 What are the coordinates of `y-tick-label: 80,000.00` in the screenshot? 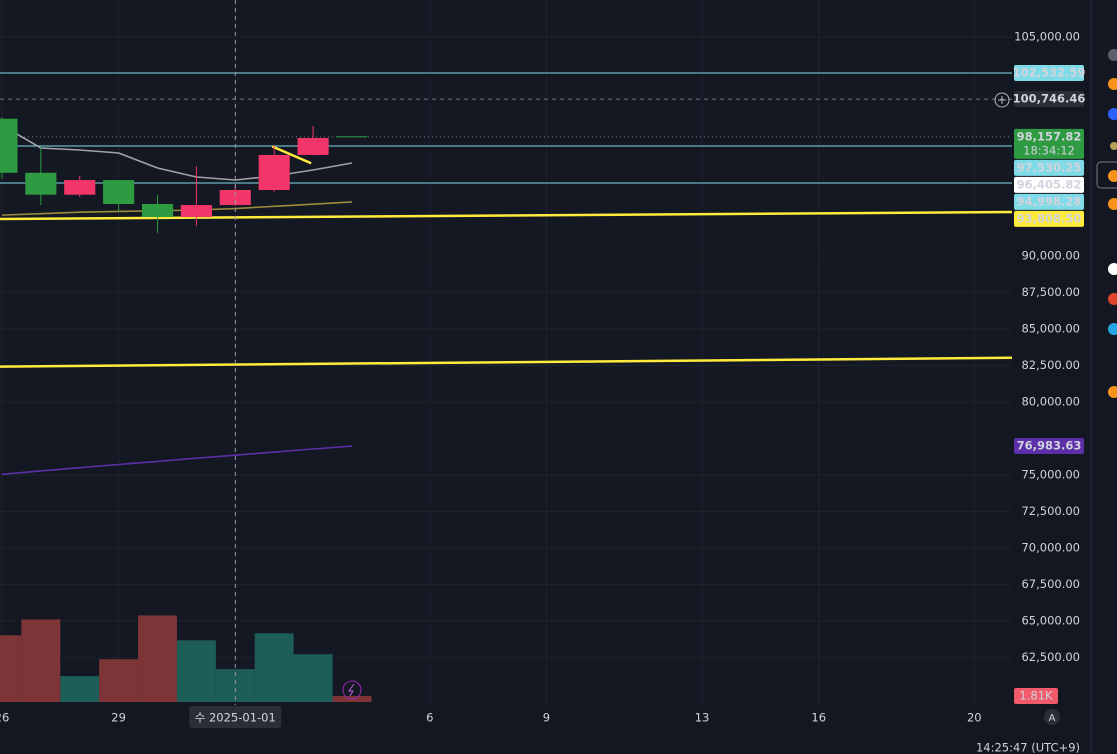 It's located at (1050, 402).